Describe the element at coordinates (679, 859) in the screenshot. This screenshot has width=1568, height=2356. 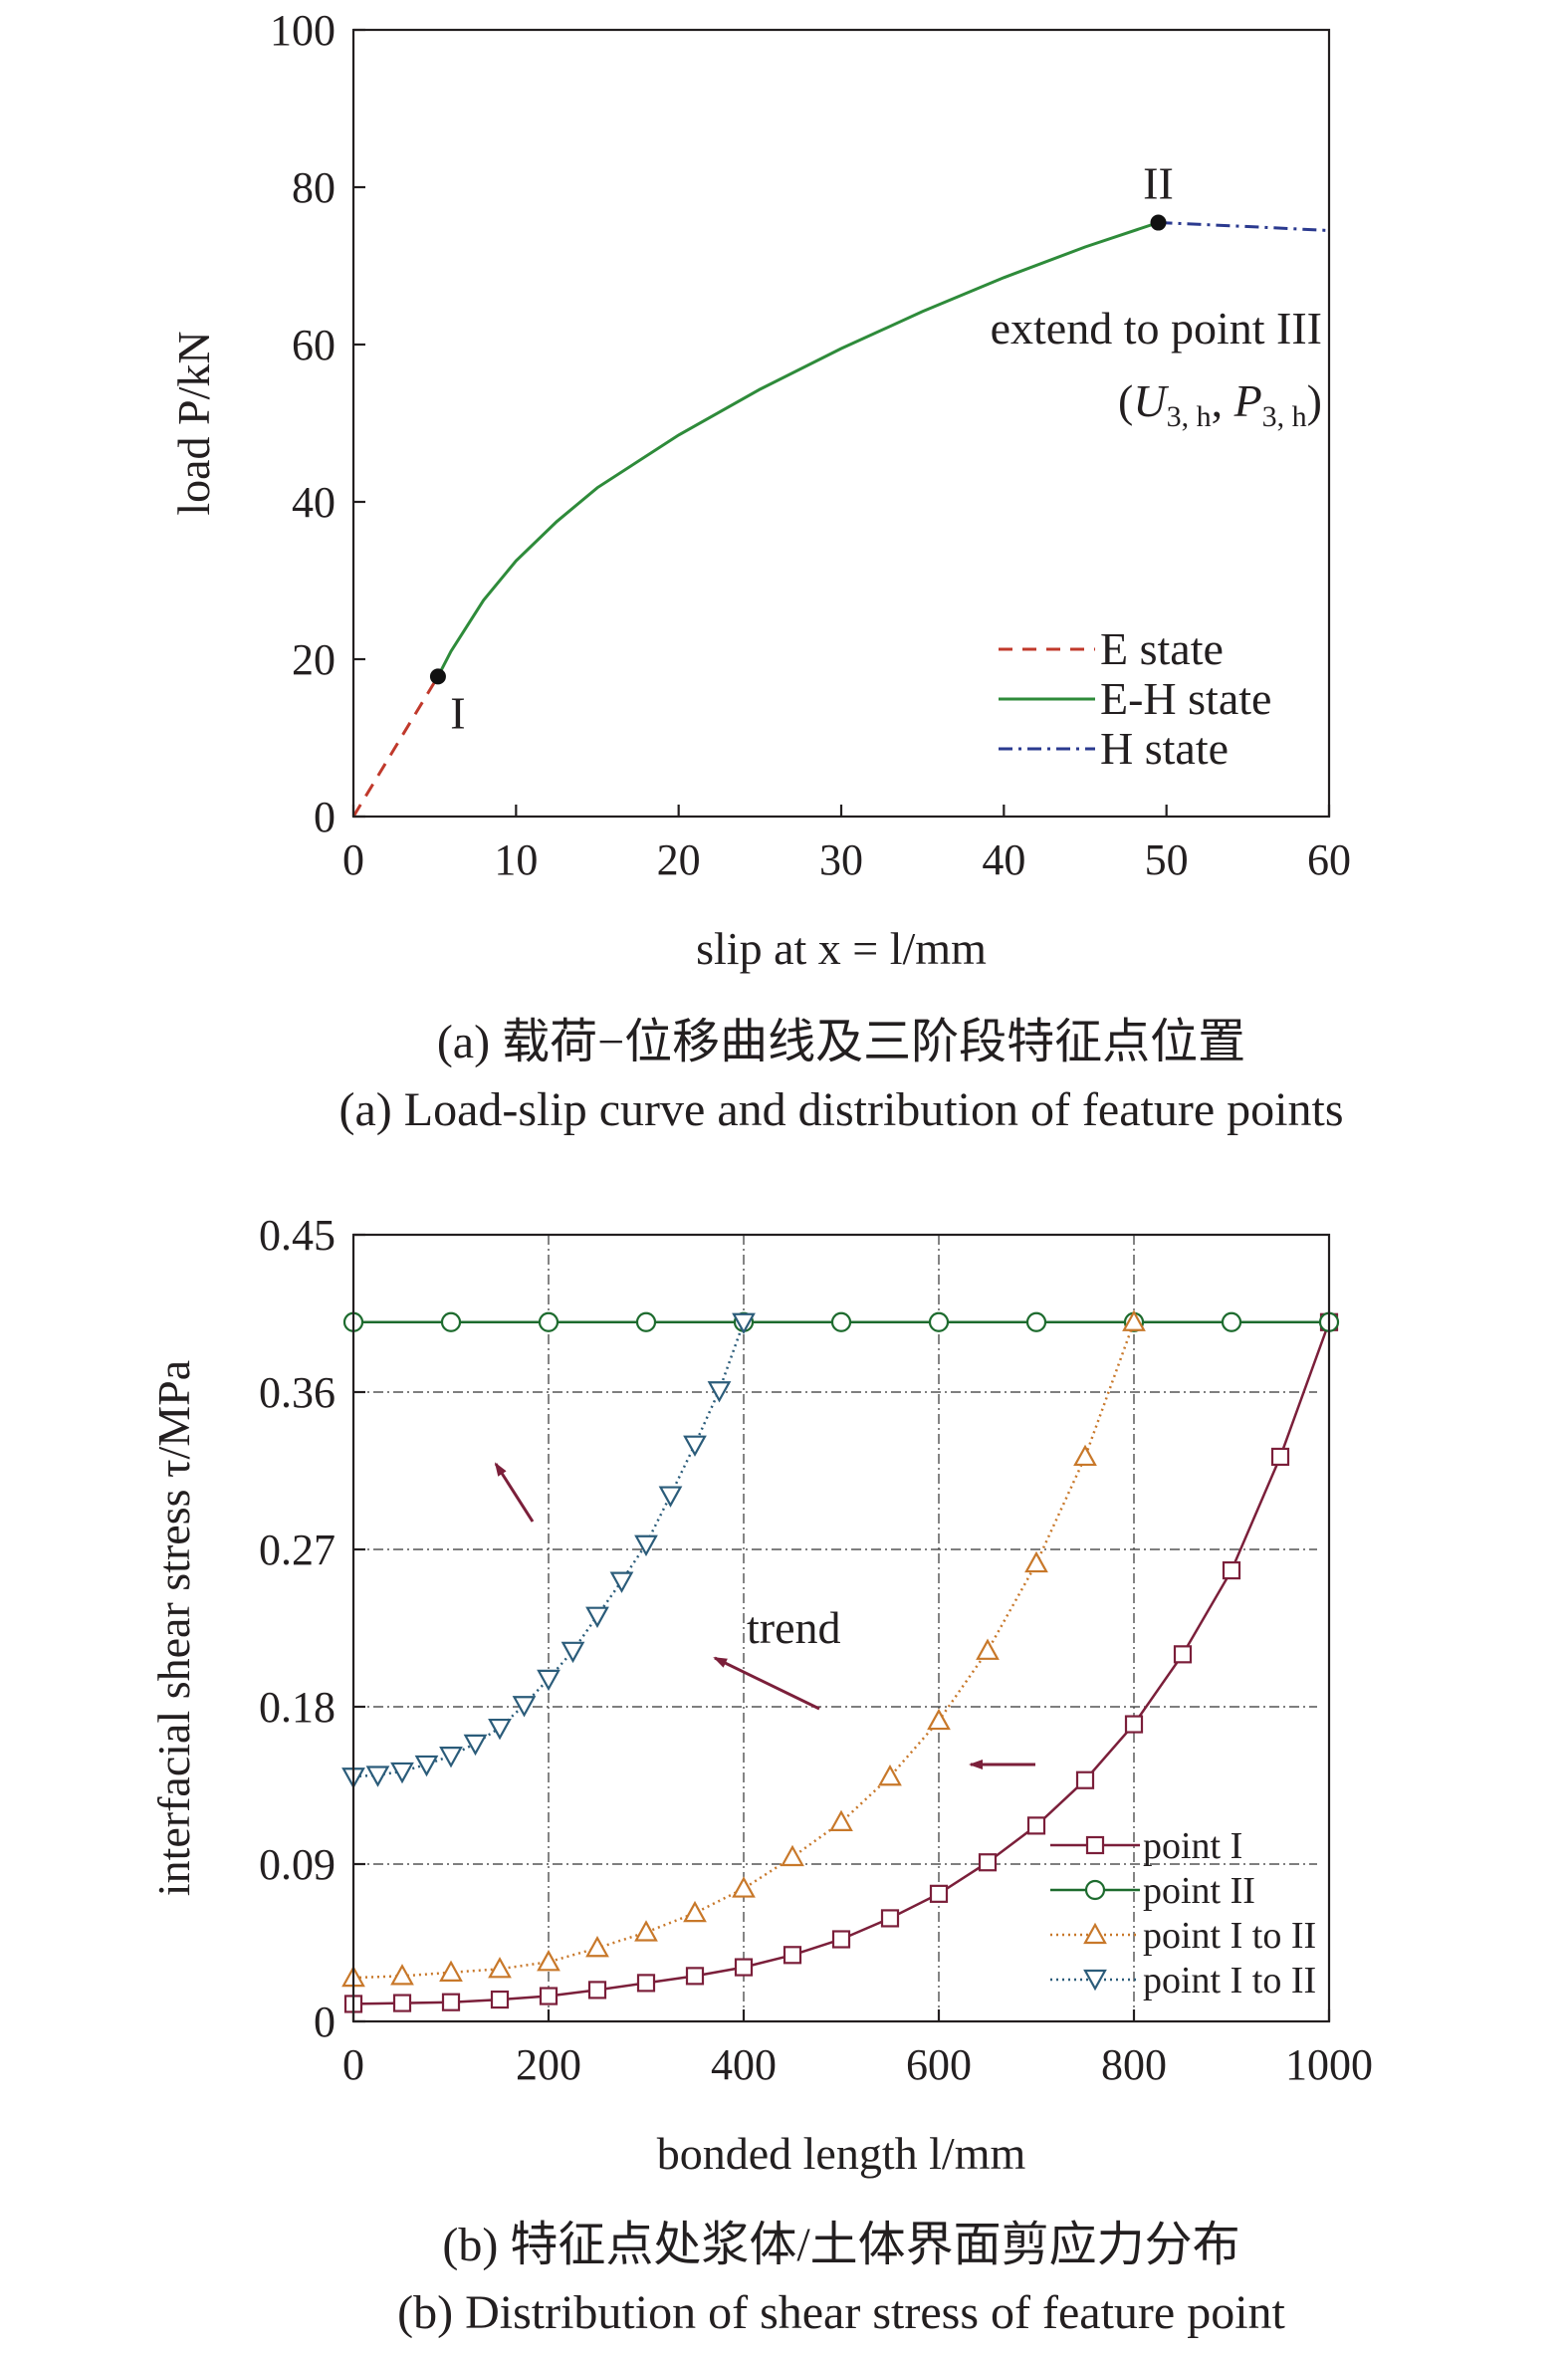
I see `chart-a-xtick-label-2: 20` at that location.